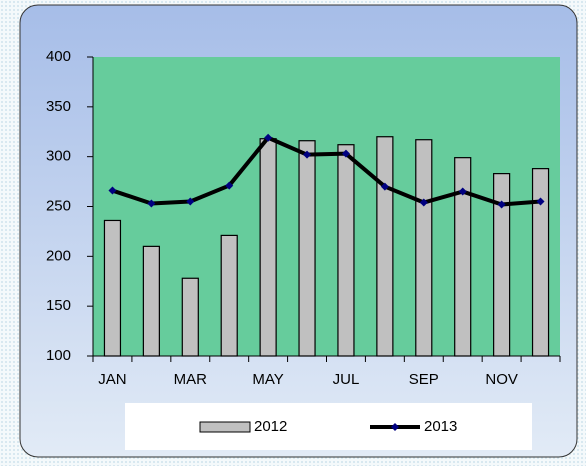 This screenshot has height=466, width=586. What do you see at coordinates (112, 379) in the screenshot?
I see `x-tick-label: JAN` at bounding box center [112, 379].